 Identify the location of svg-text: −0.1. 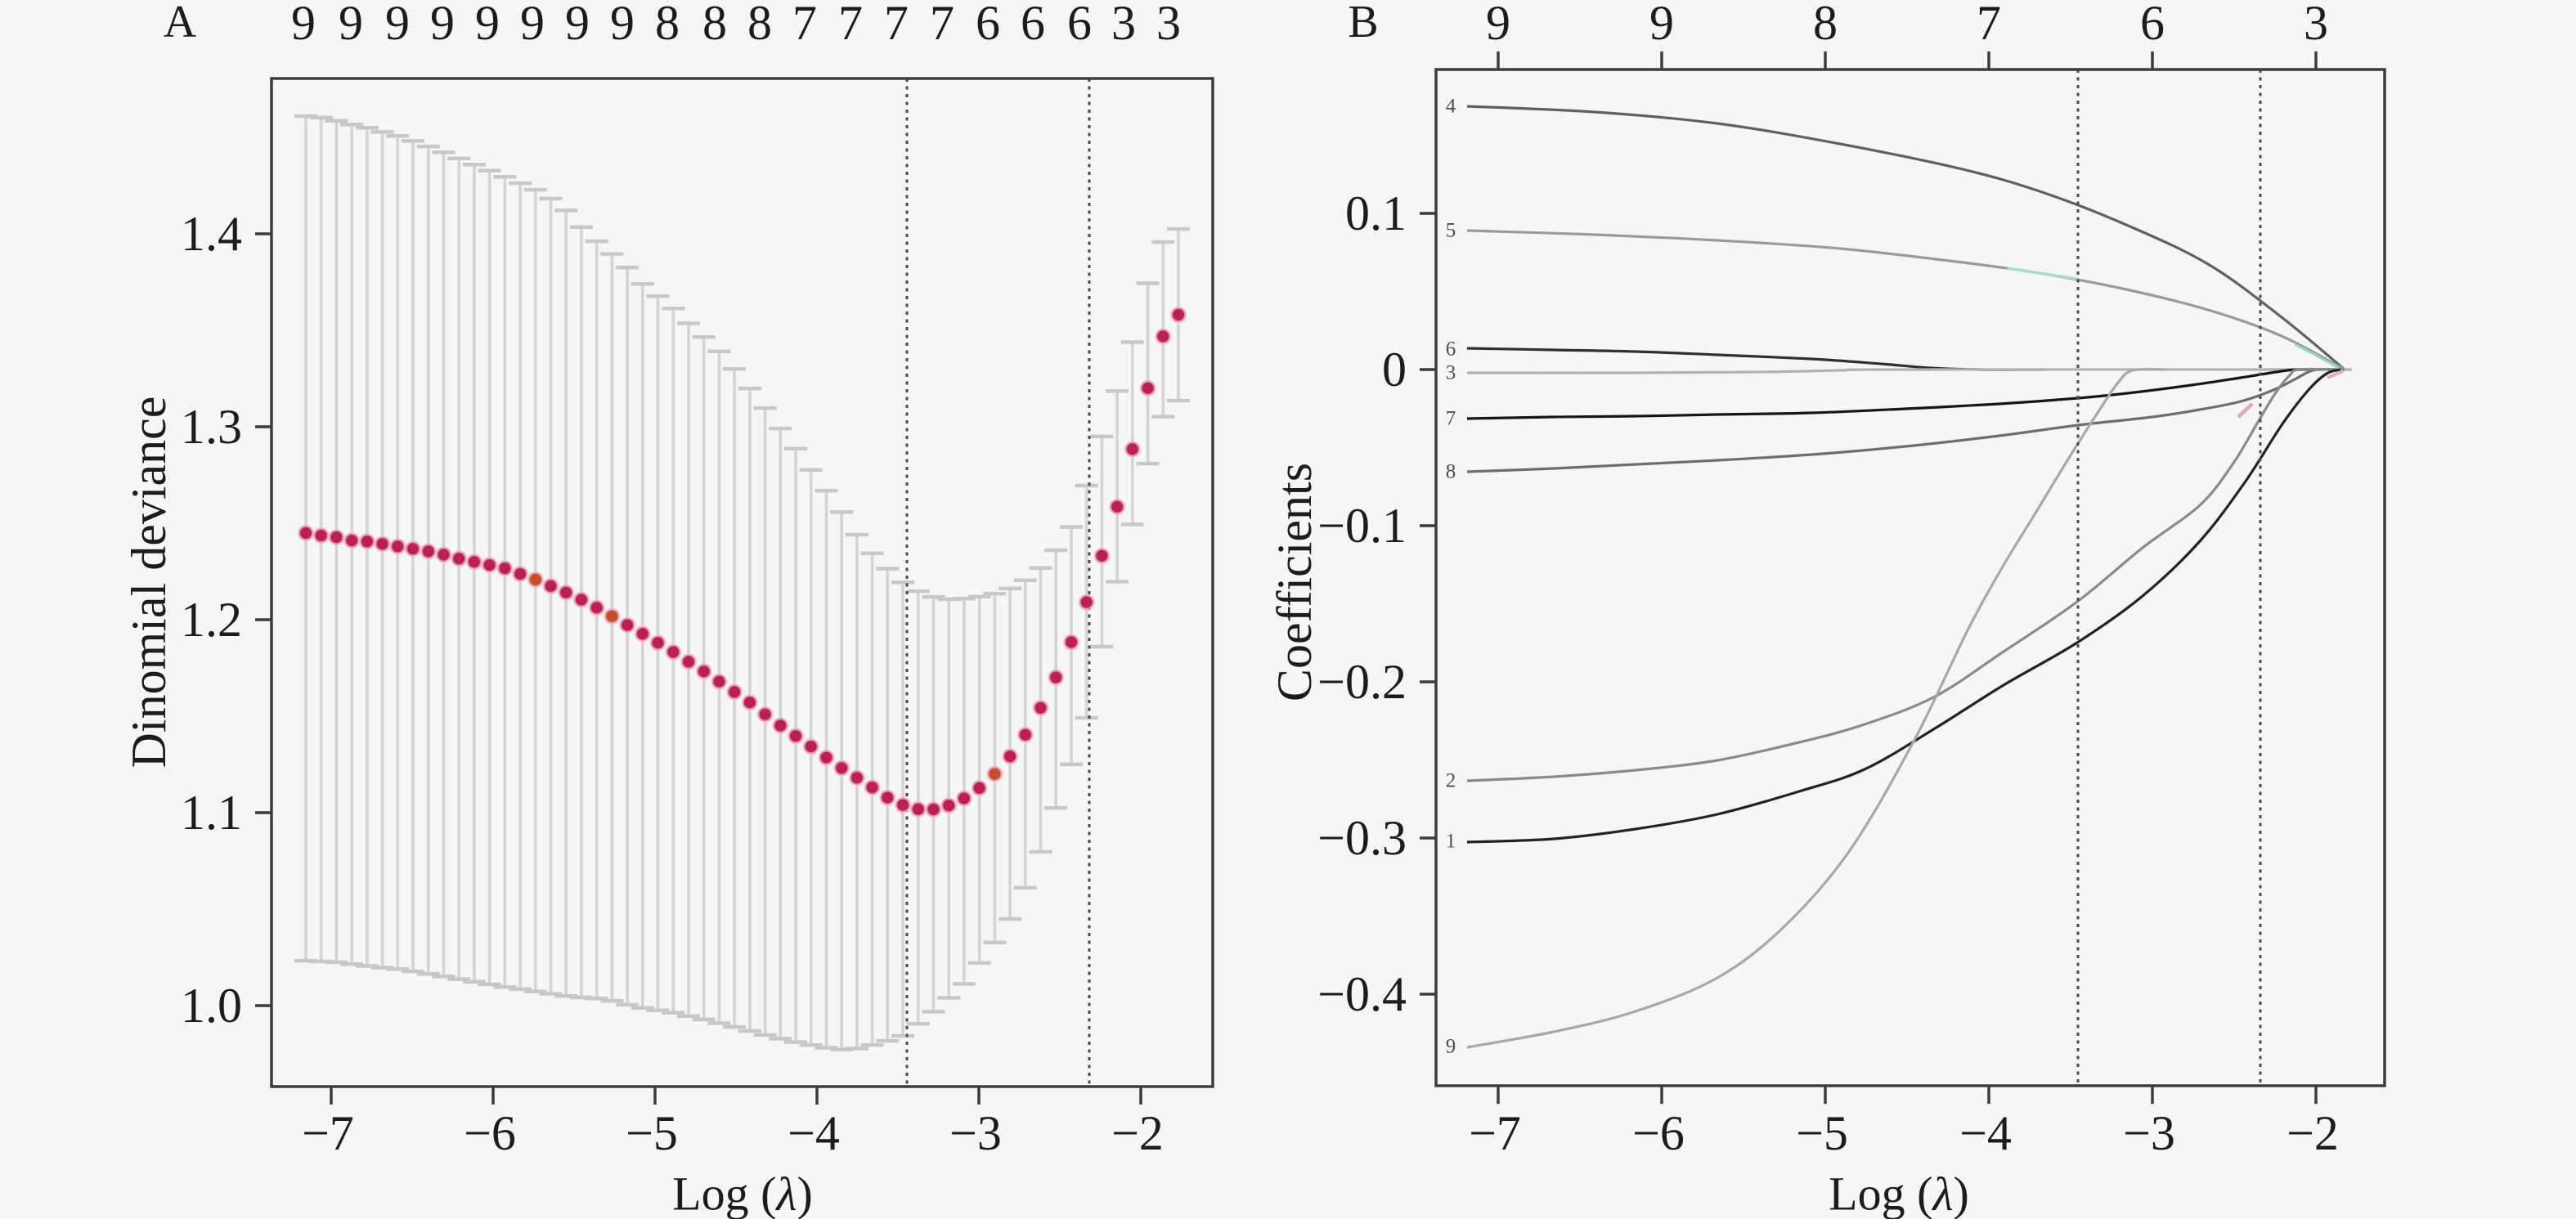
(1362, 526).